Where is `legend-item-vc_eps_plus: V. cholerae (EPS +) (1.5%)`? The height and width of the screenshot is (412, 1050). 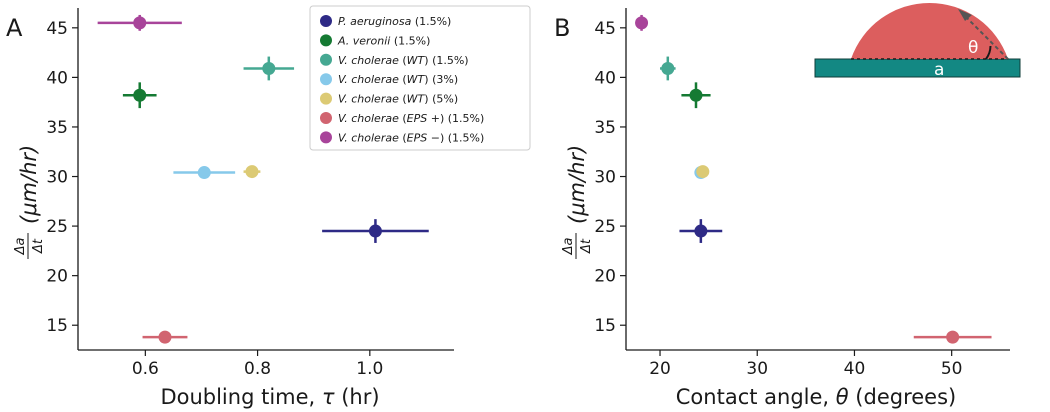
legend-item-vc_eps_plus: V. cholerae (EPS +) (1.5%) is located at coordinates (402, 118).